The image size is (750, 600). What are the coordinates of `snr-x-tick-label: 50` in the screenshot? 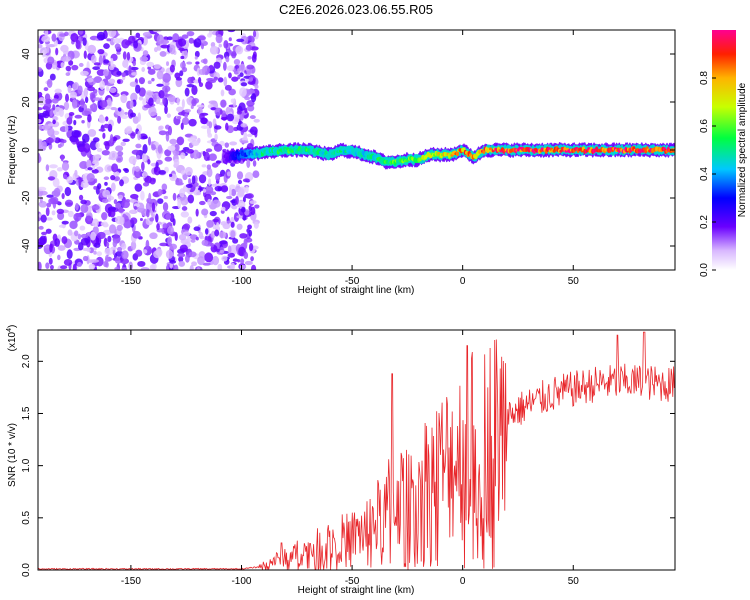 It's located at (574, 581).